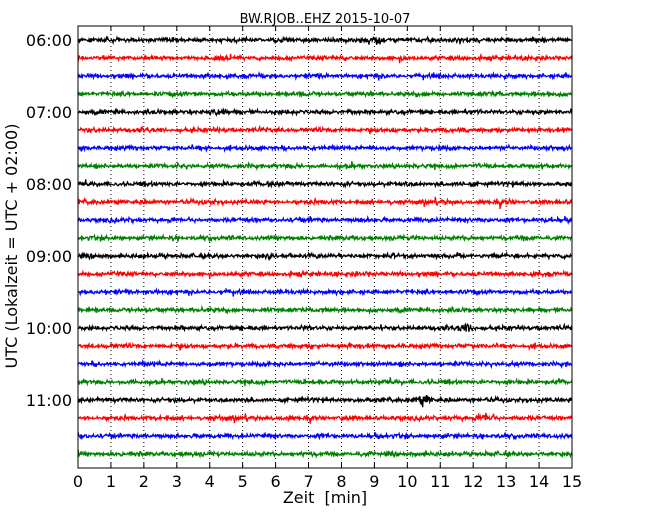  I want to click on x-tick-label: 6, so click(276, 481).